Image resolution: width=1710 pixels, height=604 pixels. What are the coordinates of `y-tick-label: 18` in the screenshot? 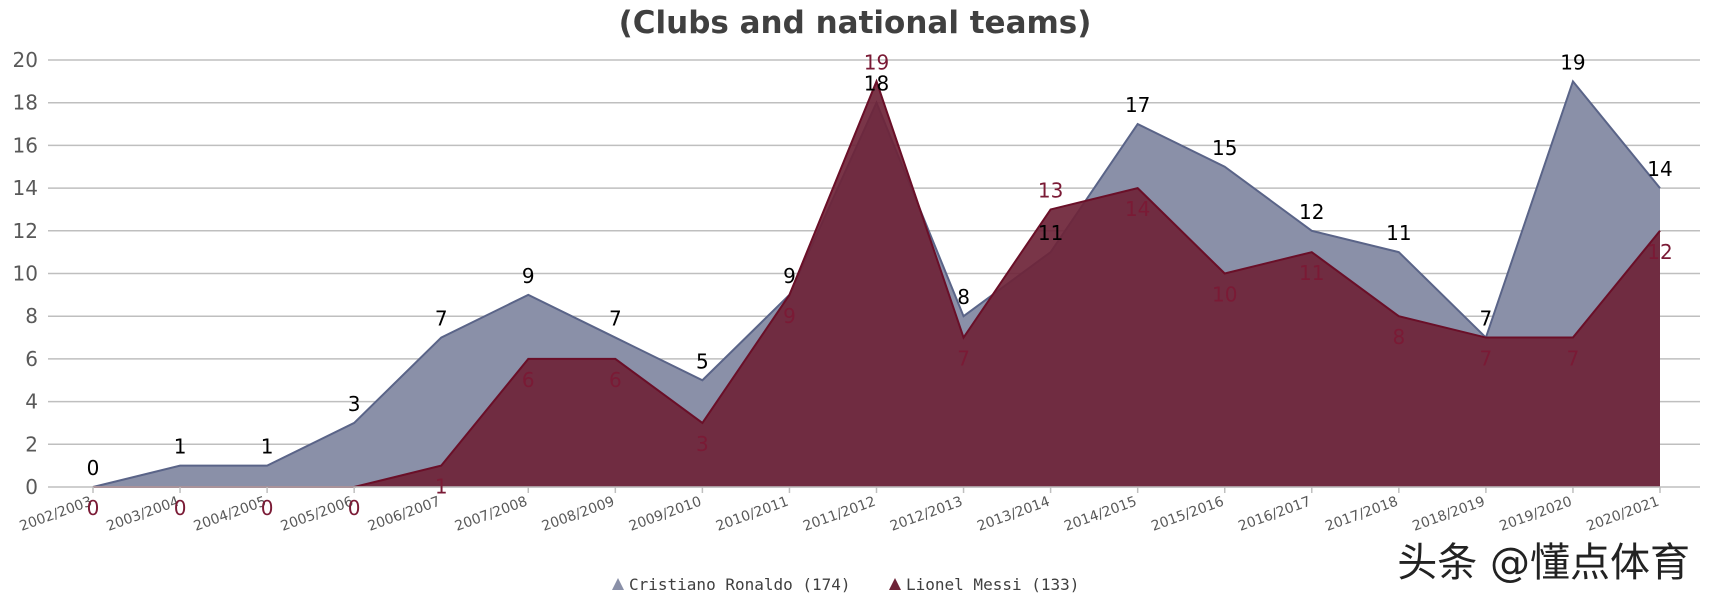 It's located at (25, 103).